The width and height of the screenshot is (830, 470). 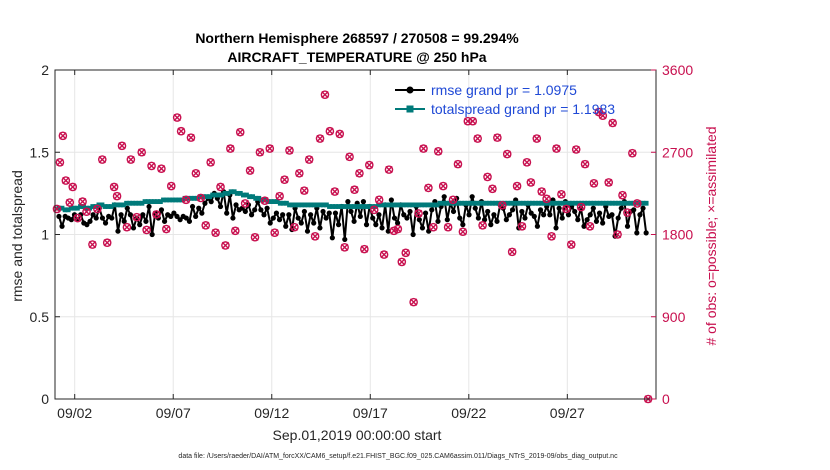 I want to click on y-tick-label-right: 3600, so click(x=677, y=70).